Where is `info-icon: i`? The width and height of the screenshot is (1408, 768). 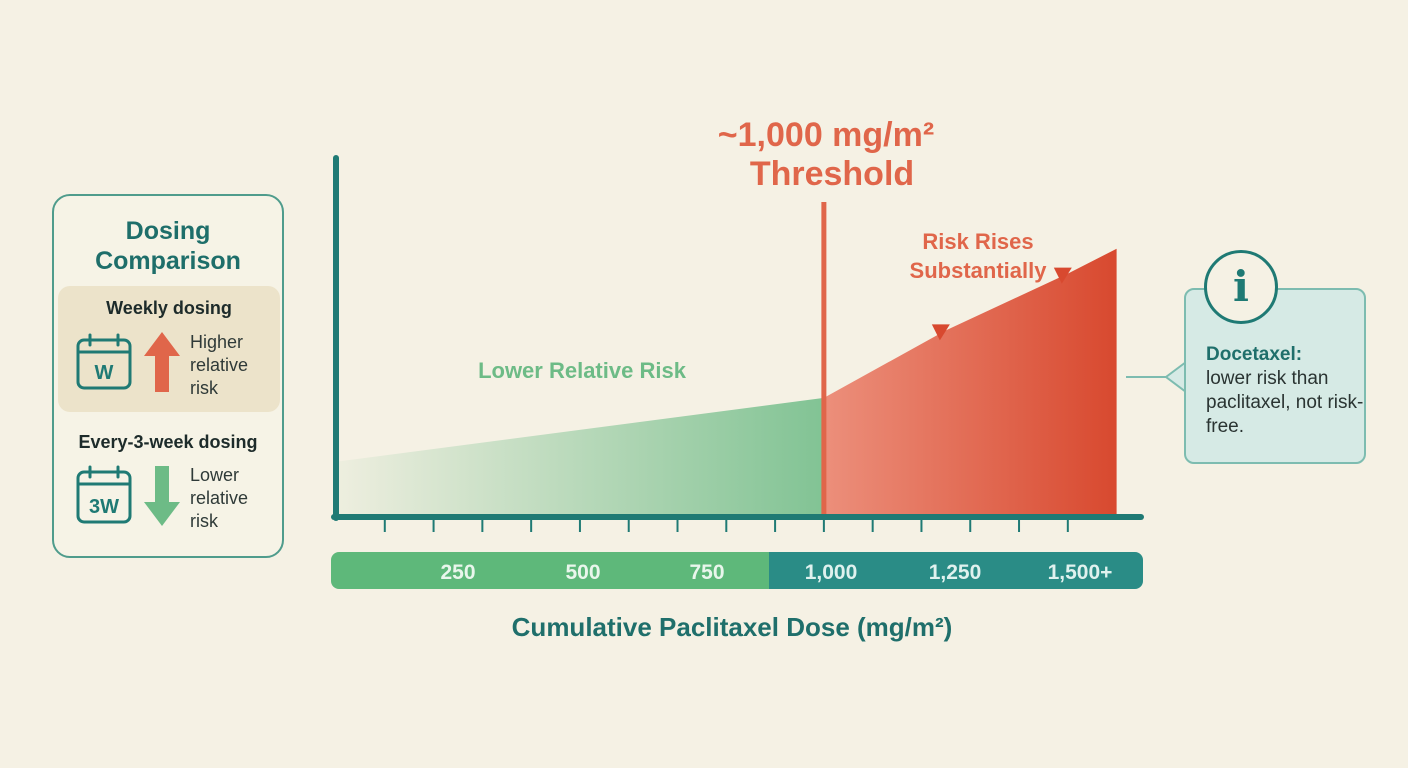 info-icon: i is located at coordinates (1241, 287).